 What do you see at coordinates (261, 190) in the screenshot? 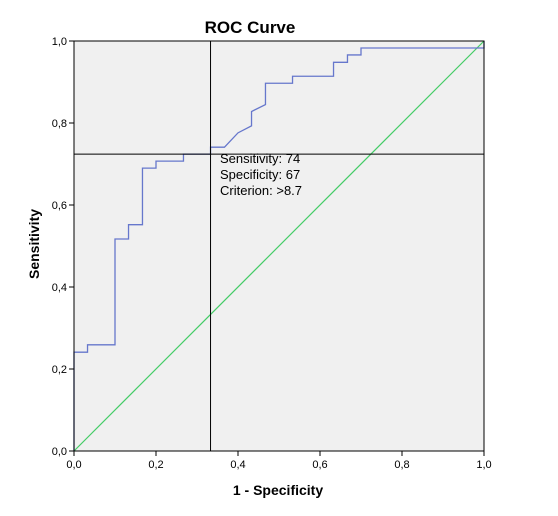
I see `annotation-line-criterion: Criterion: >8.7` at bounding box center [261, 190].